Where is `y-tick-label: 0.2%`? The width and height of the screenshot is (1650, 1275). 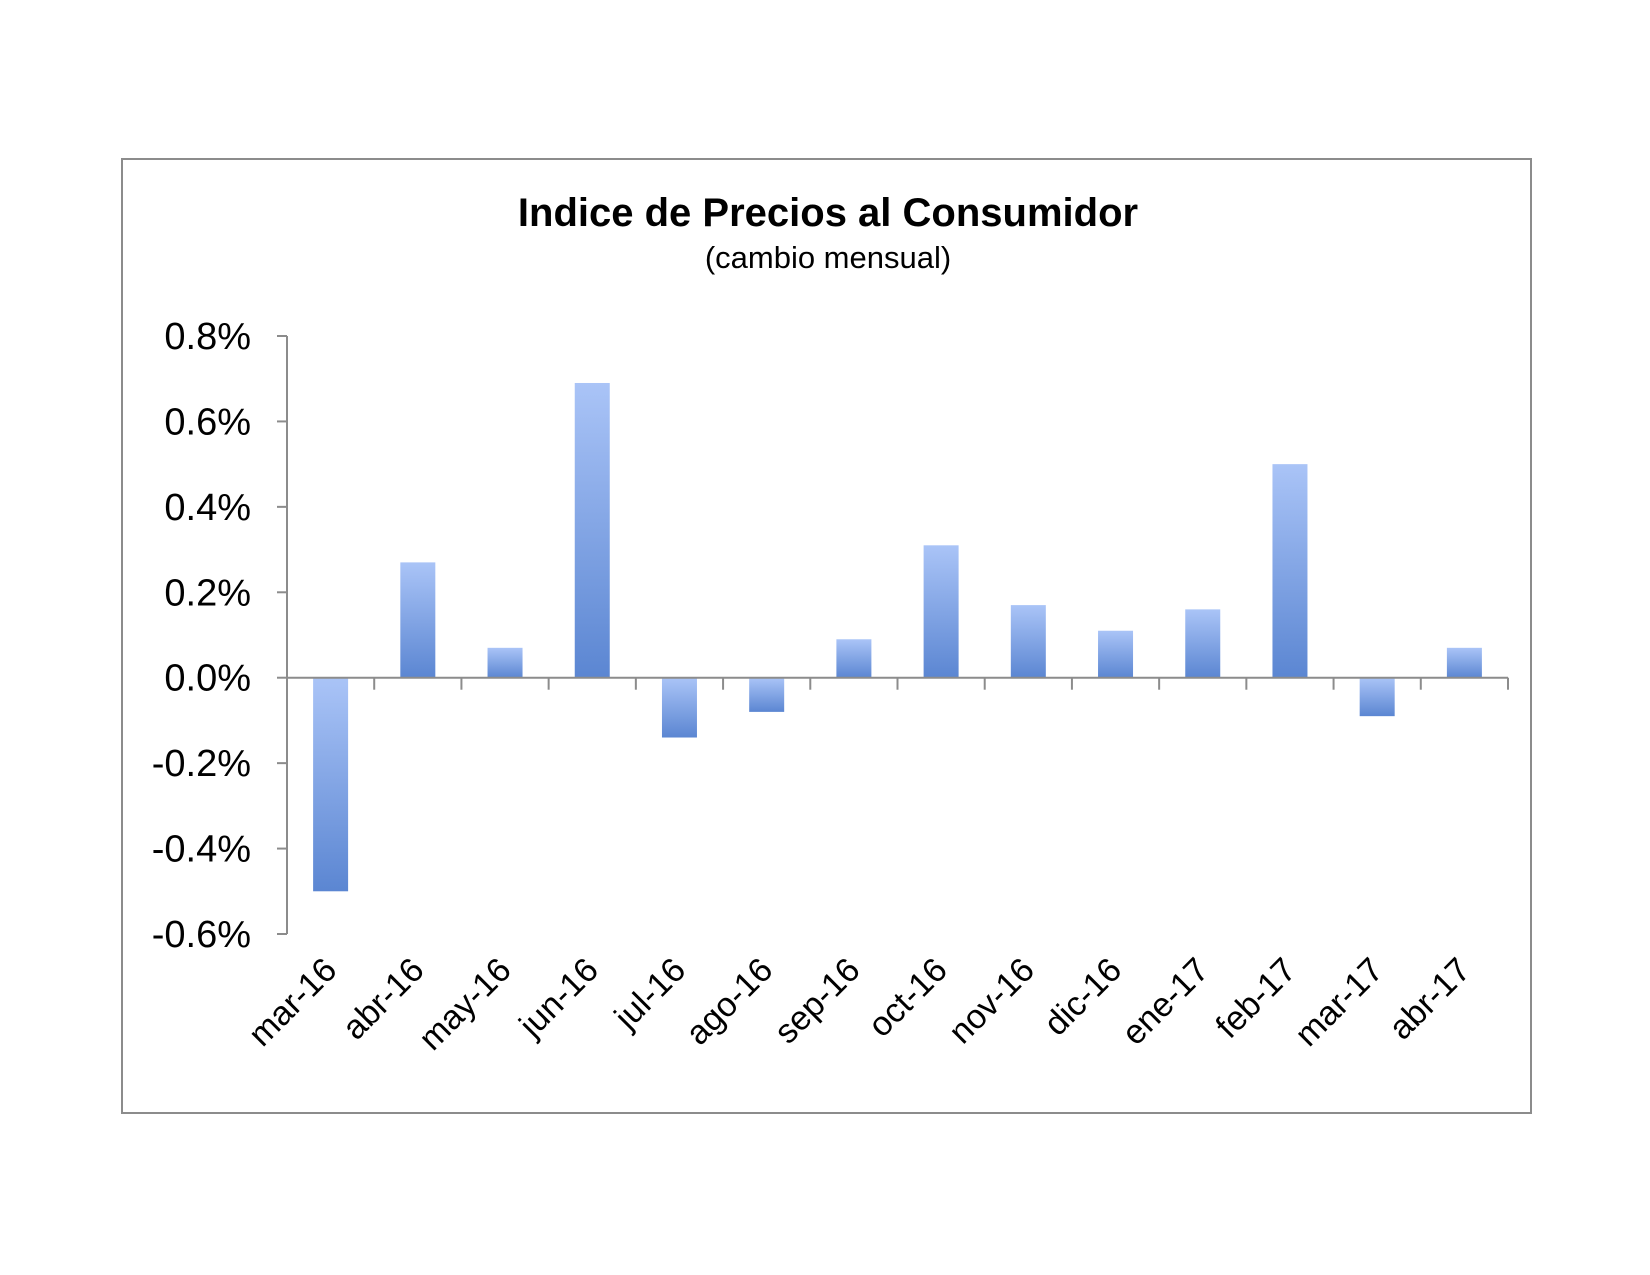
y-tick-label: 0.2% is located at coordinates (207, 593).